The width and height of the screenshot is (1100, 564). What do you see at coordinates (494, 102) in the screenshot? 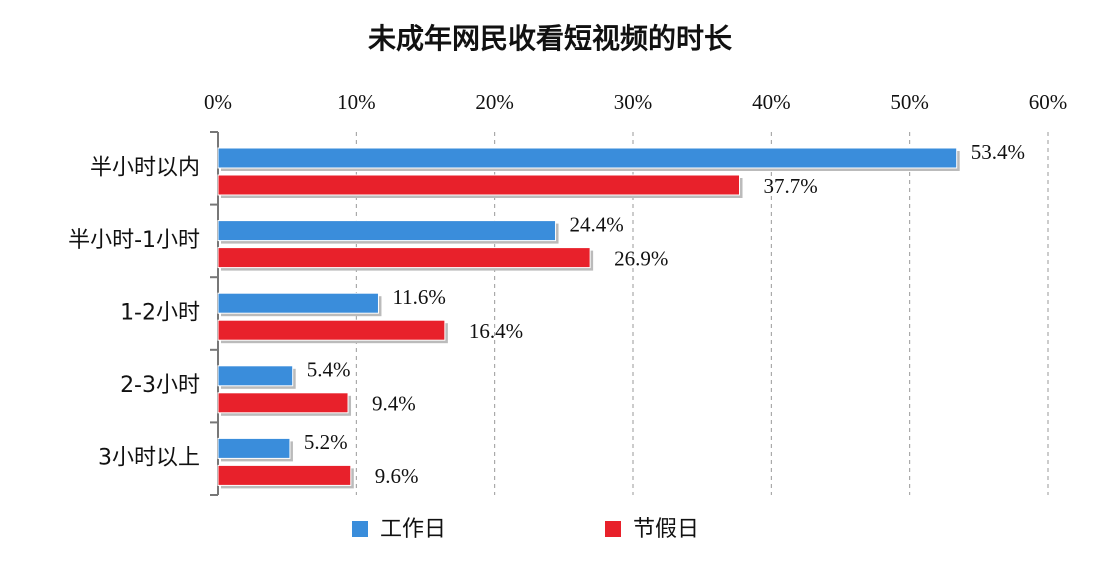
I see `x-tick-label: 20%` at bounding box center [494, 102].